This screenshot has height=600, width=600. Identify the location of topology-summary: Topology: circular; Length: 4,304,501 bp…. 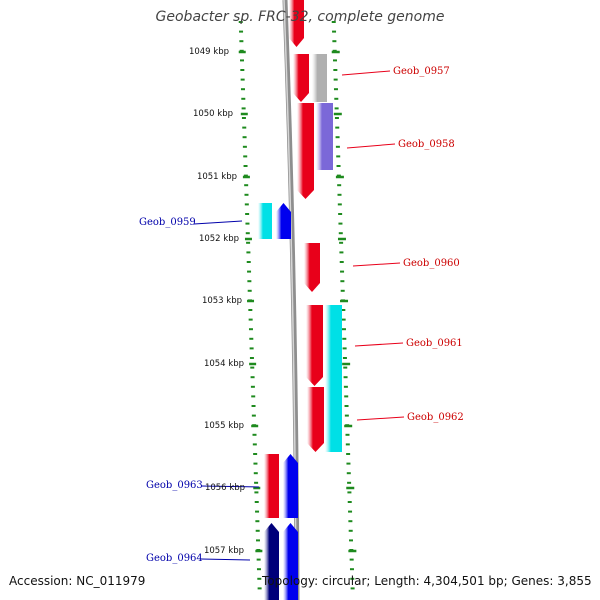
(427, 581).